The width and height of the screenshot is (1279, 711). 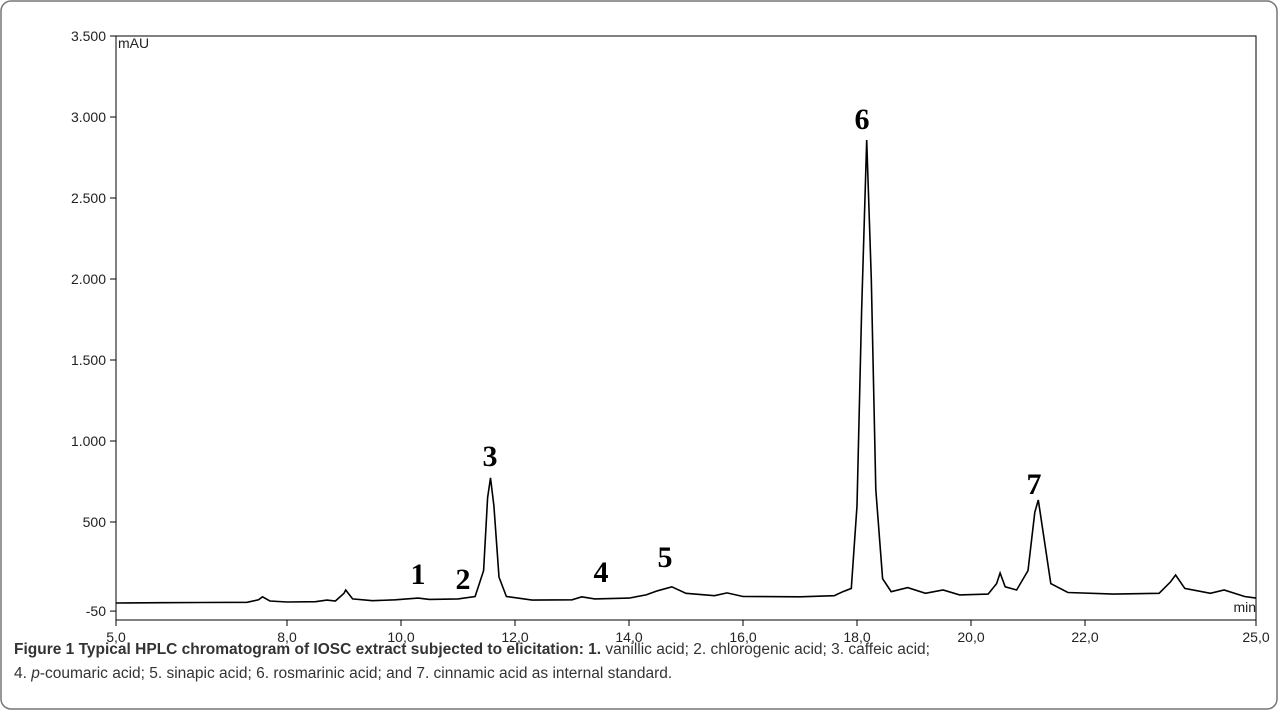 I want to click on y-tick-label: 3.500, so click(x=88, y=36).